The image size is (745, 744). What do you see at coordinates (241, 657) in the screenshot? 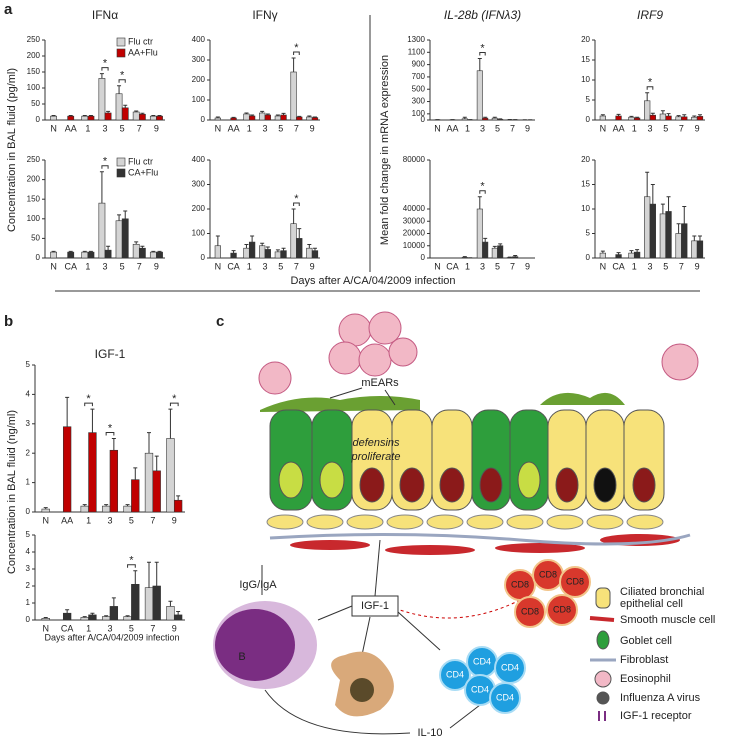
I see `label: B` at bounding box center [241, 657].